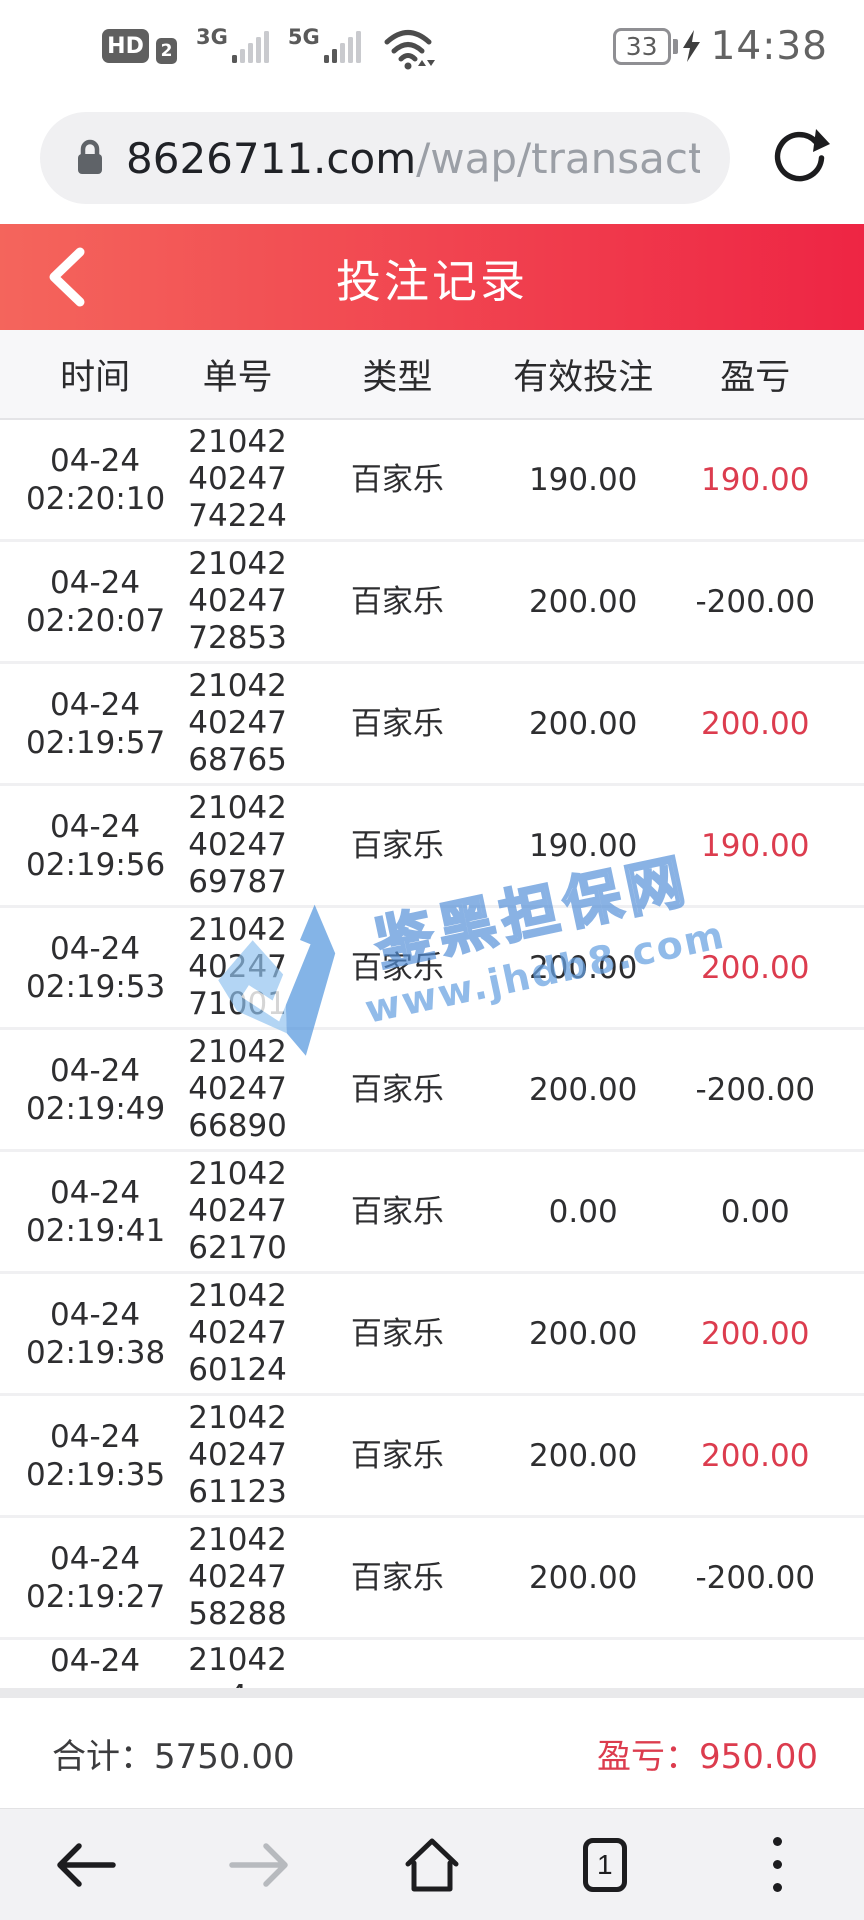 The height and width of the screenshot is (1920, 864). What do you see at coordinates (237, 967) in the screenshot?
I see `cell-order: 210424024771001` at bounding box center [237, 967].